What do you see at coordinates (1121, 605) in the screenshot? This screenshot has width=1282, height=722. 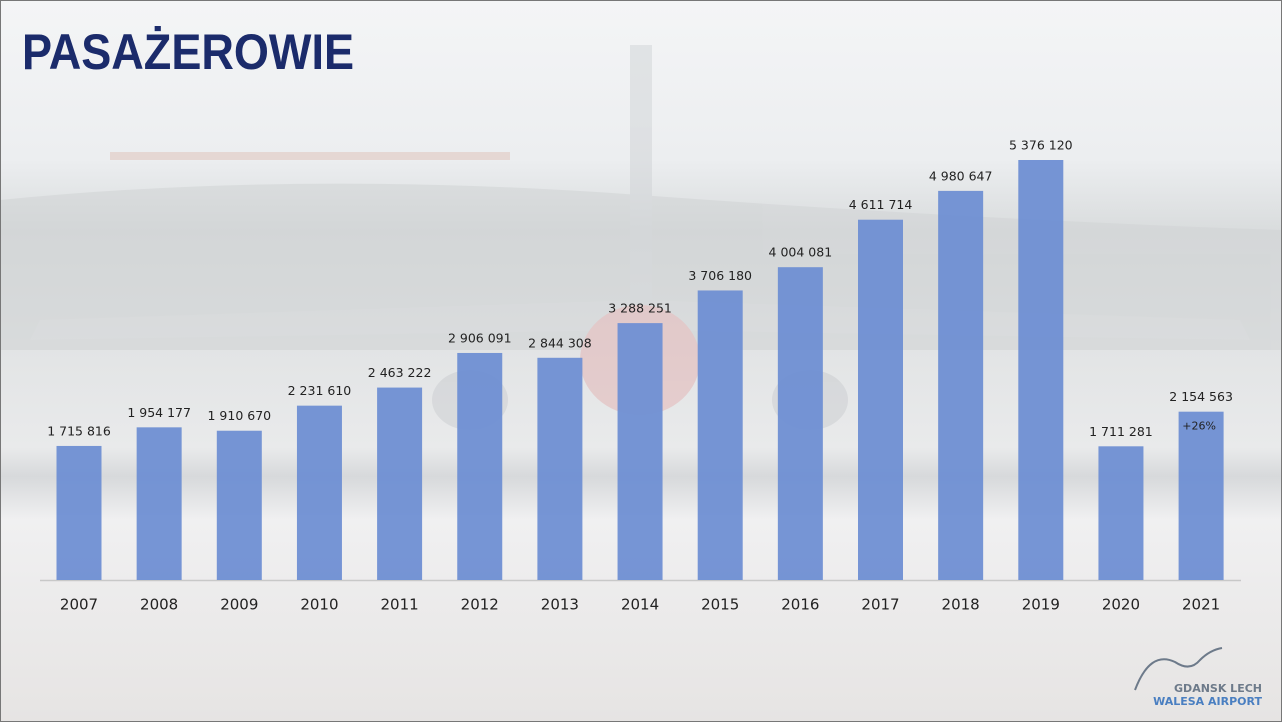 I see `x-tick-label: 2020` at bounding box center [1121, 605].